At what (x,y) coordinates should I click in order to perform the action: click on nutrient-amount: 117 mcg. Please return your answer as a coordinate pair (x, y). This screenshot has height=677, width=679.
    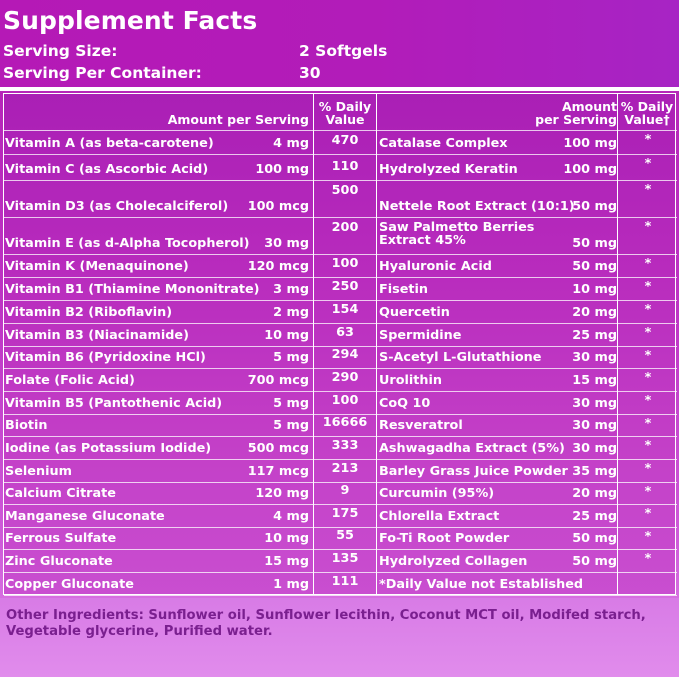
    Looking at the image, I should click on (278, 471).